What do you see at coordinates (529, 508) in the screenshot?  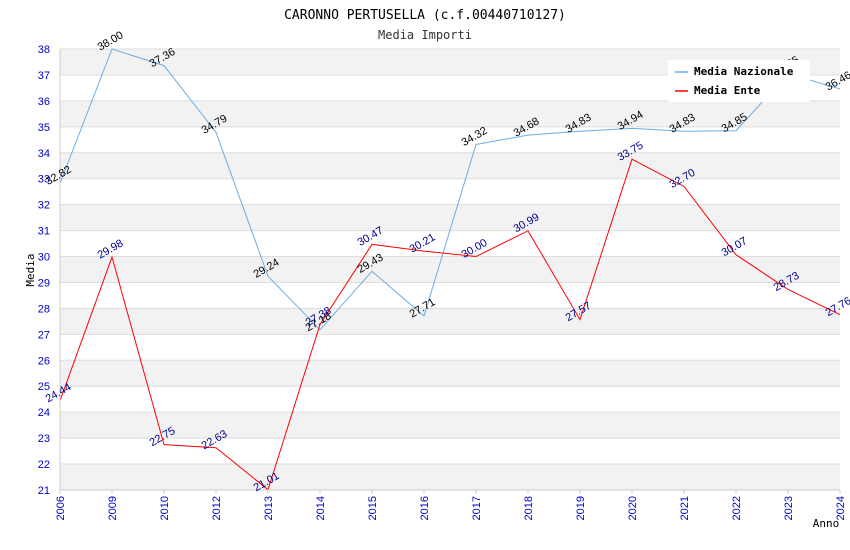 I see `x-tick-label: 2018` at bounding box center [529, 508].